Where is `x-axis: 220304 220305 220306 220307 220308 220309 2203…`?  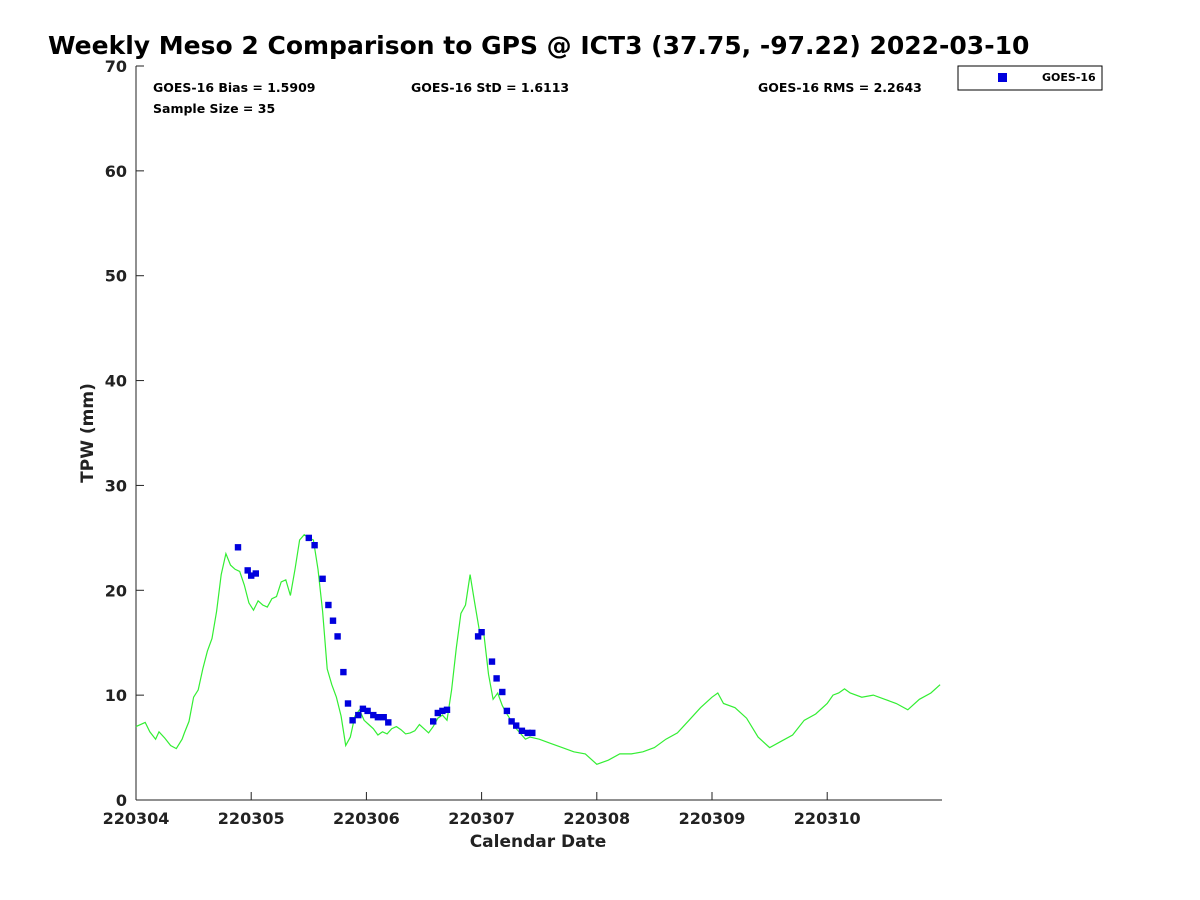 x-axis: 220304 220305 220306 220307 220308 220309 2203… is located at coordinates (522, 810).